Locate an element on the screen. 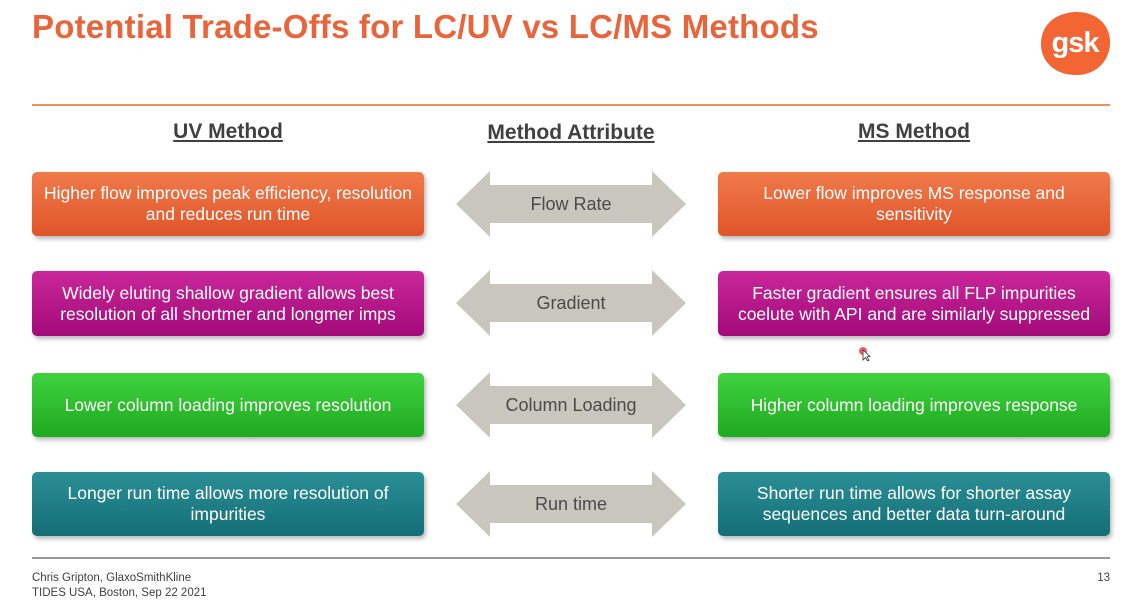  uv-method-heading: UV Method is located at coordinates (228, 131).